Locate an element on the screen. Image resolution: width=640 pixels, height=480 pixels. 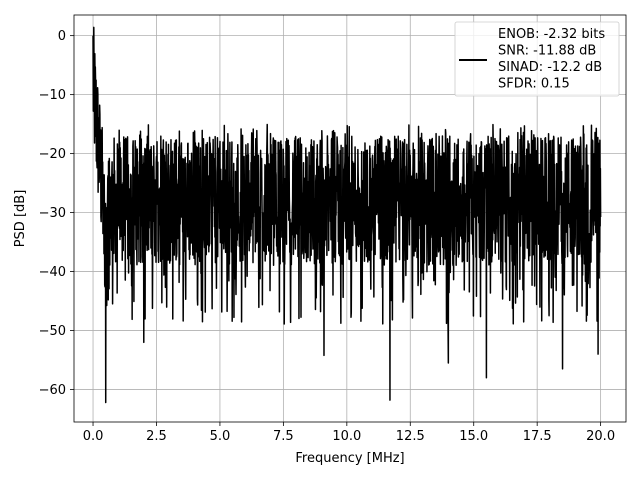
x-tick-label: 17.5 is located at coordinates (537, 436).